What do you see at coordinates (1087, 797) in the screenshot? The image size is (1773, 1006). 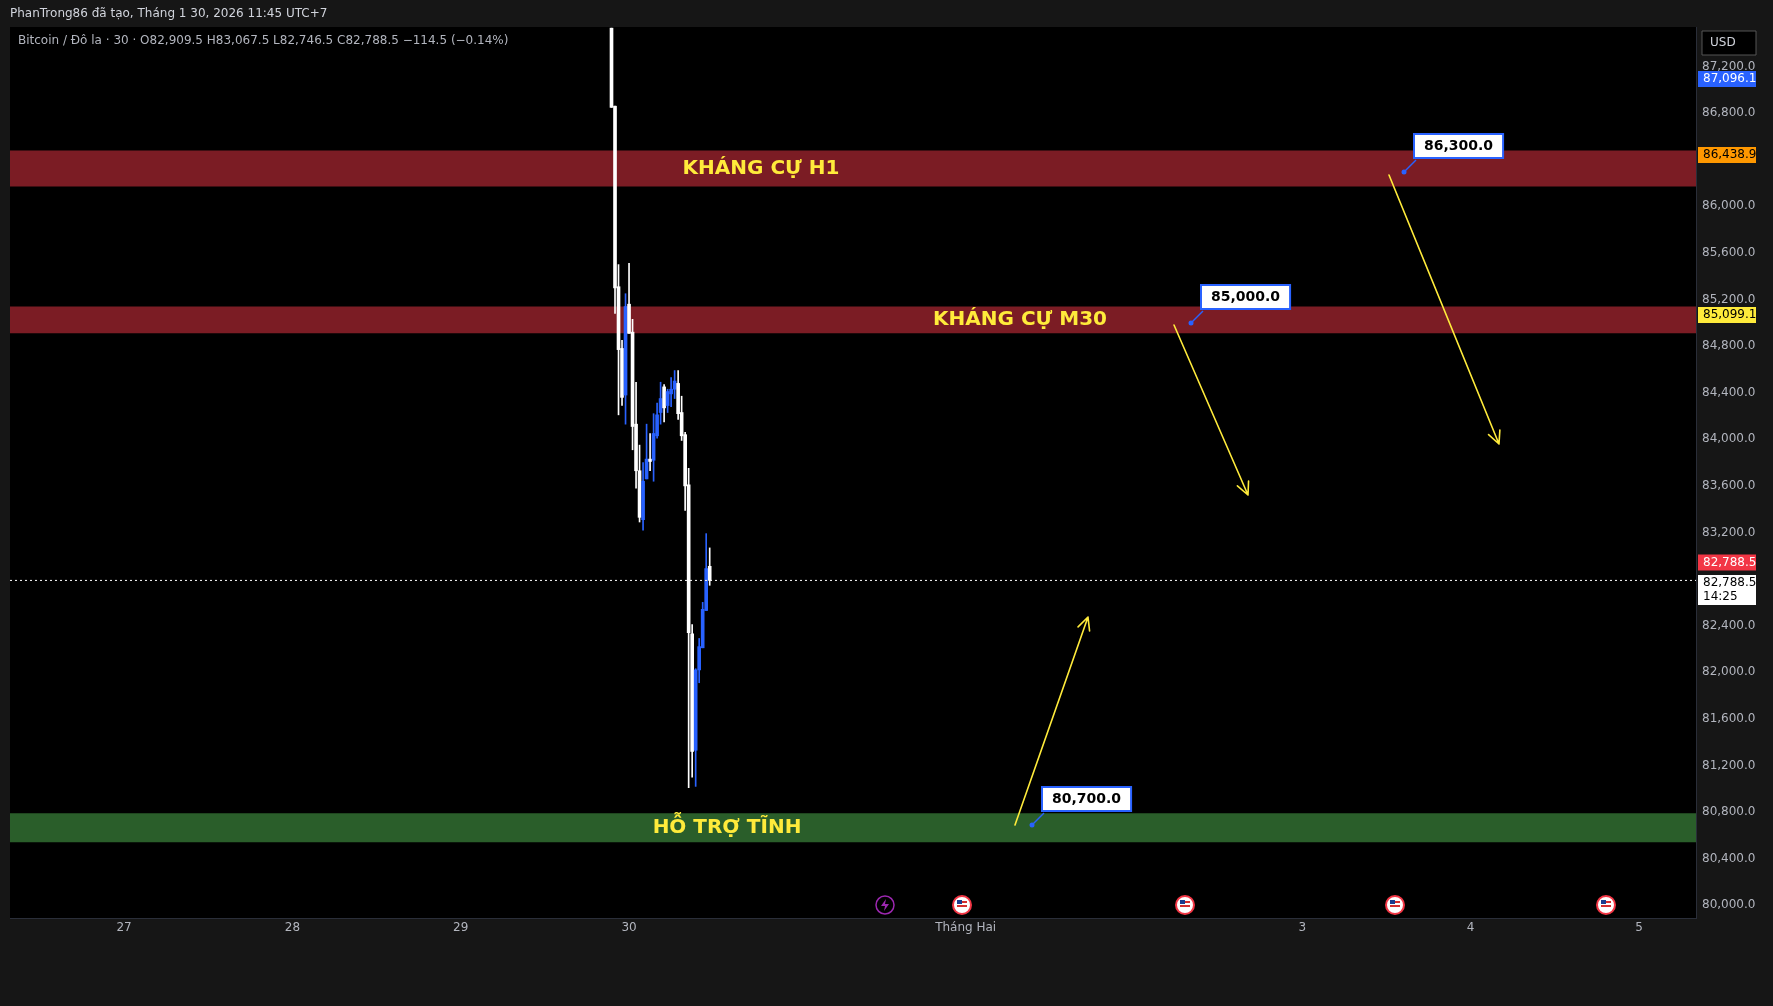 I see `annotation: 80,700.0` at bounding box center [1087, 797].